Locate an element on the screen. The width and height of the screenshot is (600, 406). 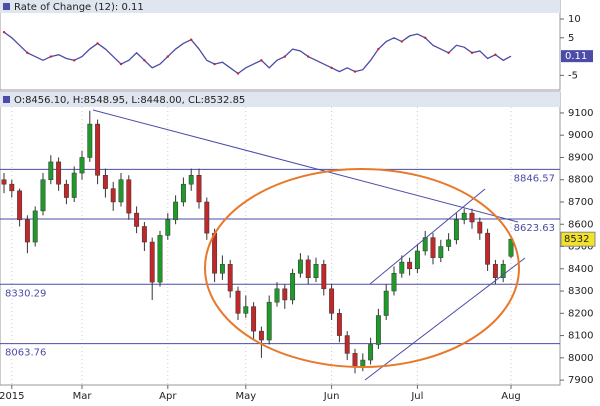
last-price-label: 8532 is located at coordinates (576, 239).